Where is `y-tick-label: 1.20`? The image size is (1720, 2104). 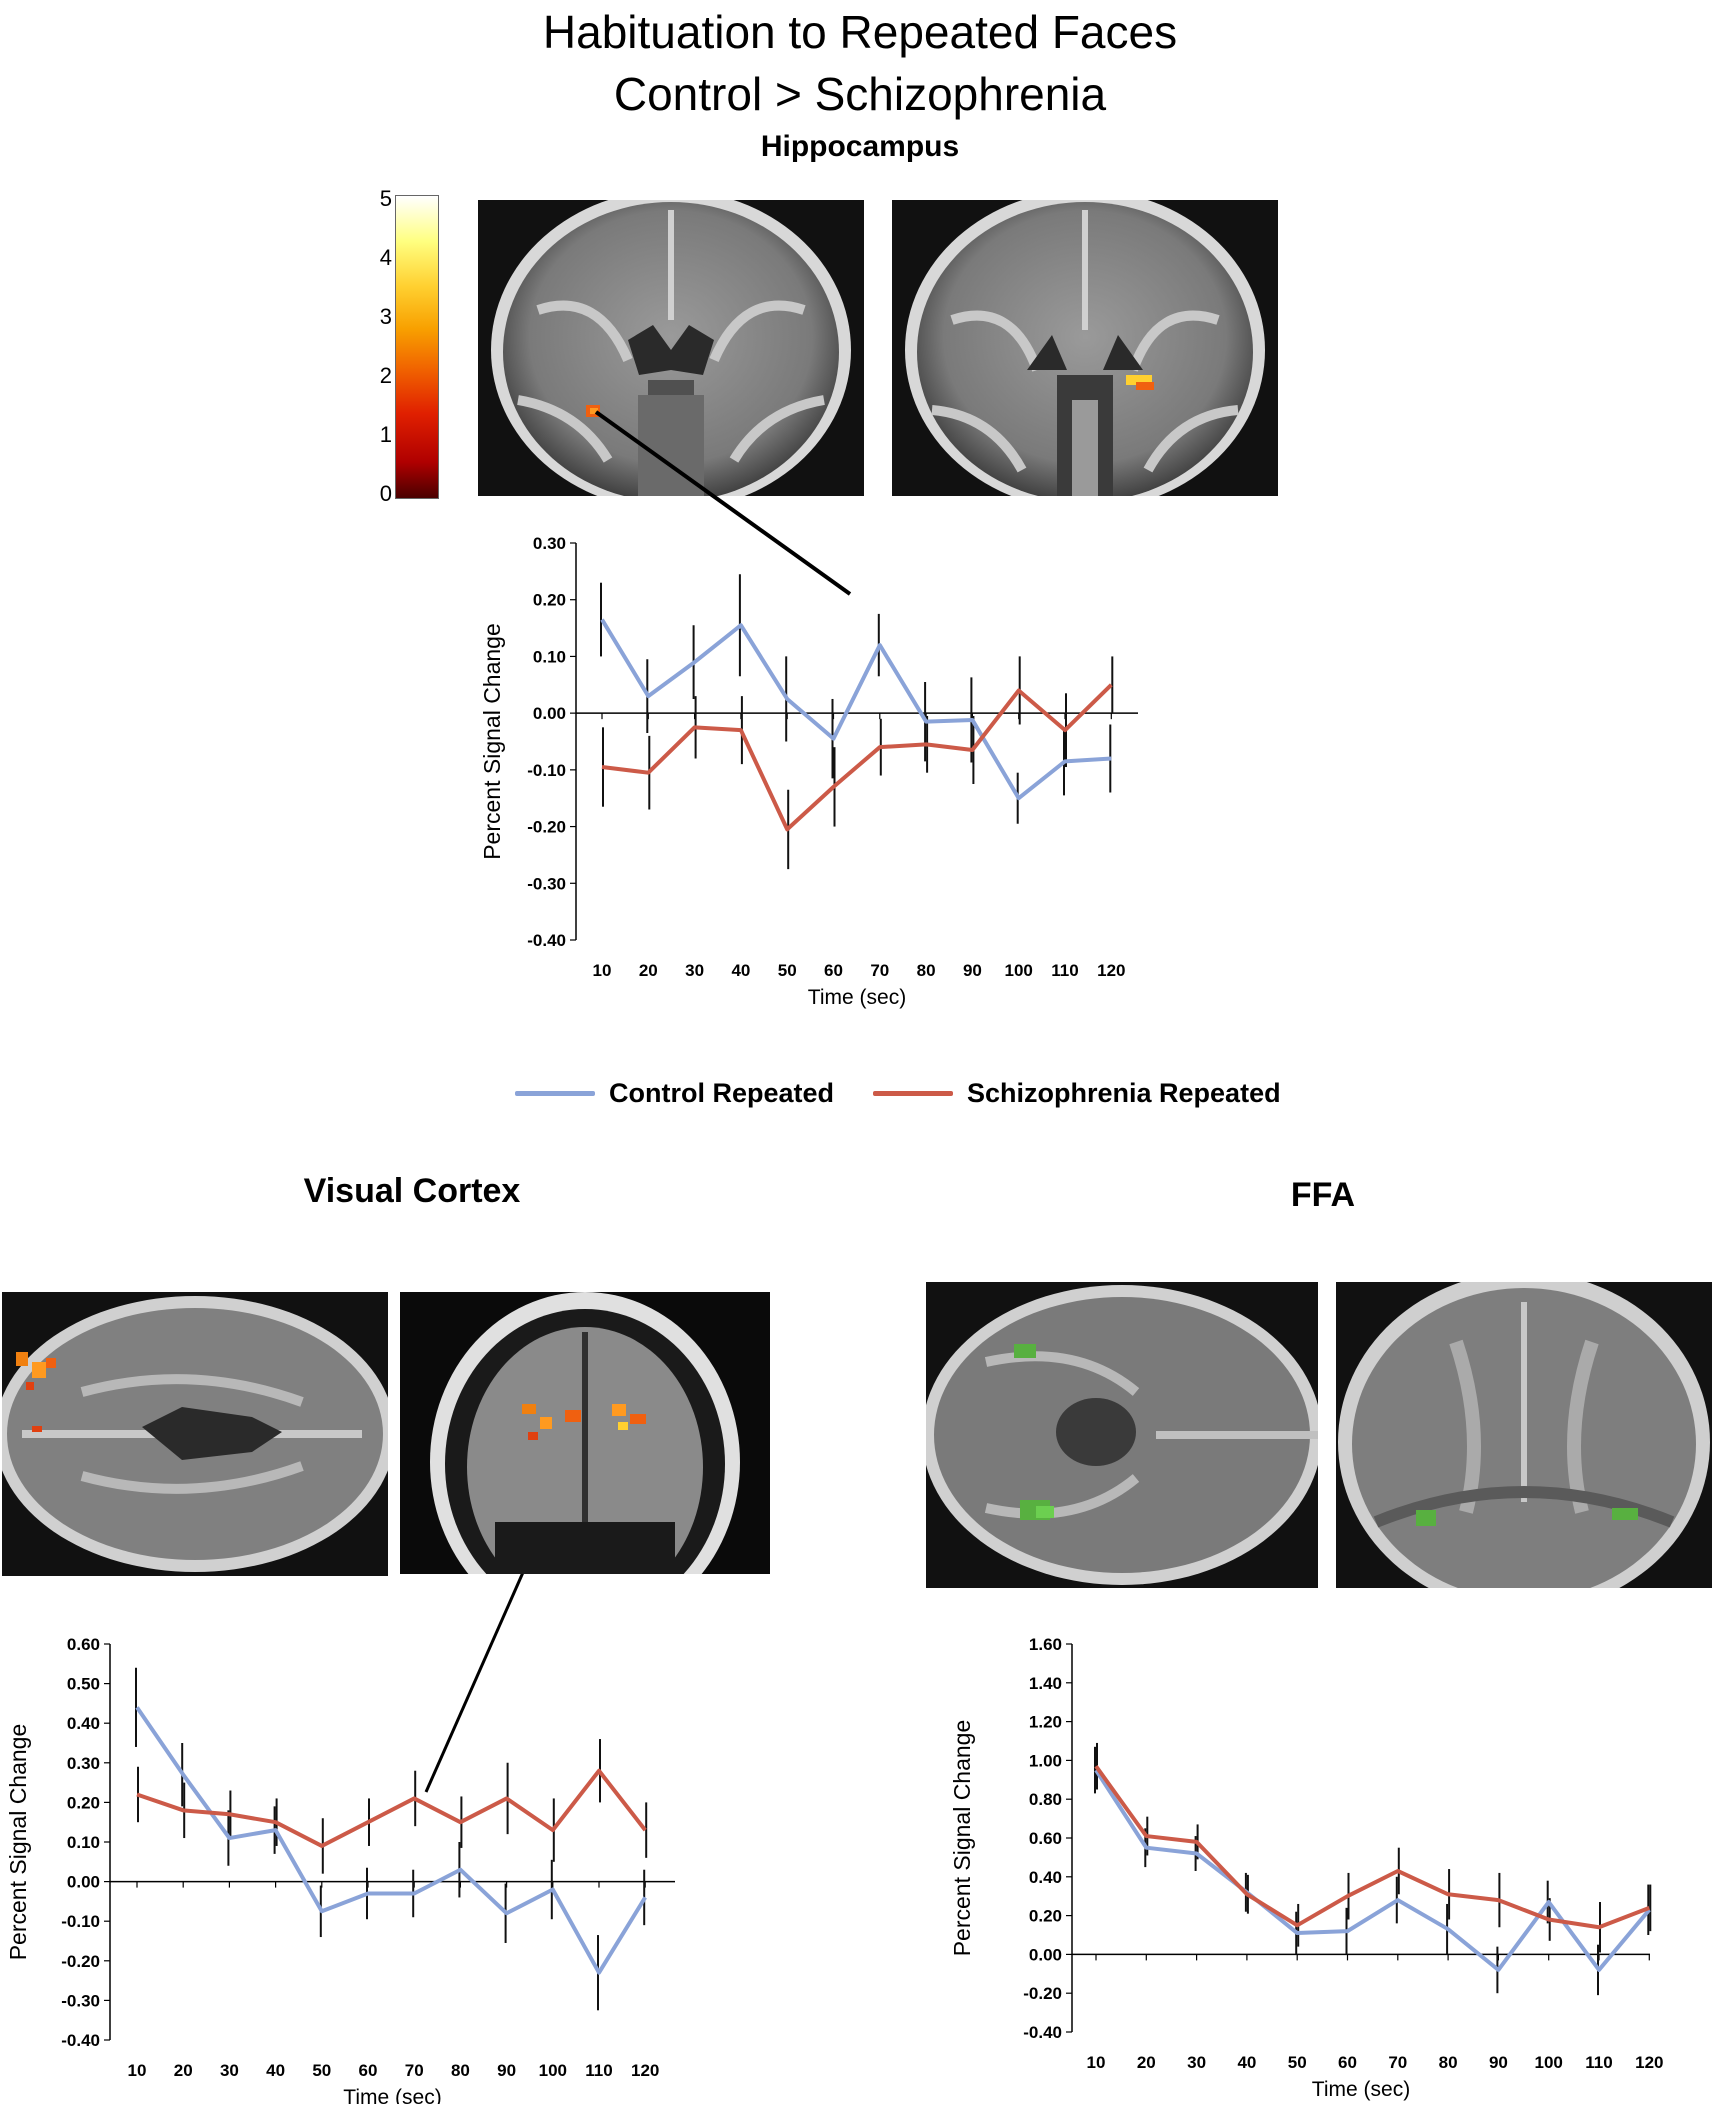
y-tick-label: 1.20 is located at coordinates (1045, 1722).